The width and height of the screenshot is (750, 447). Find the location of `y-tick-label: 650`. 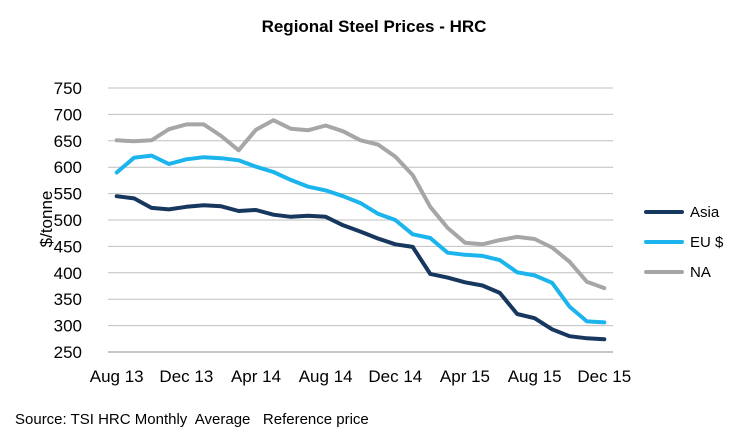

y-tick-label: 650 is located at coordinates (68, 141).